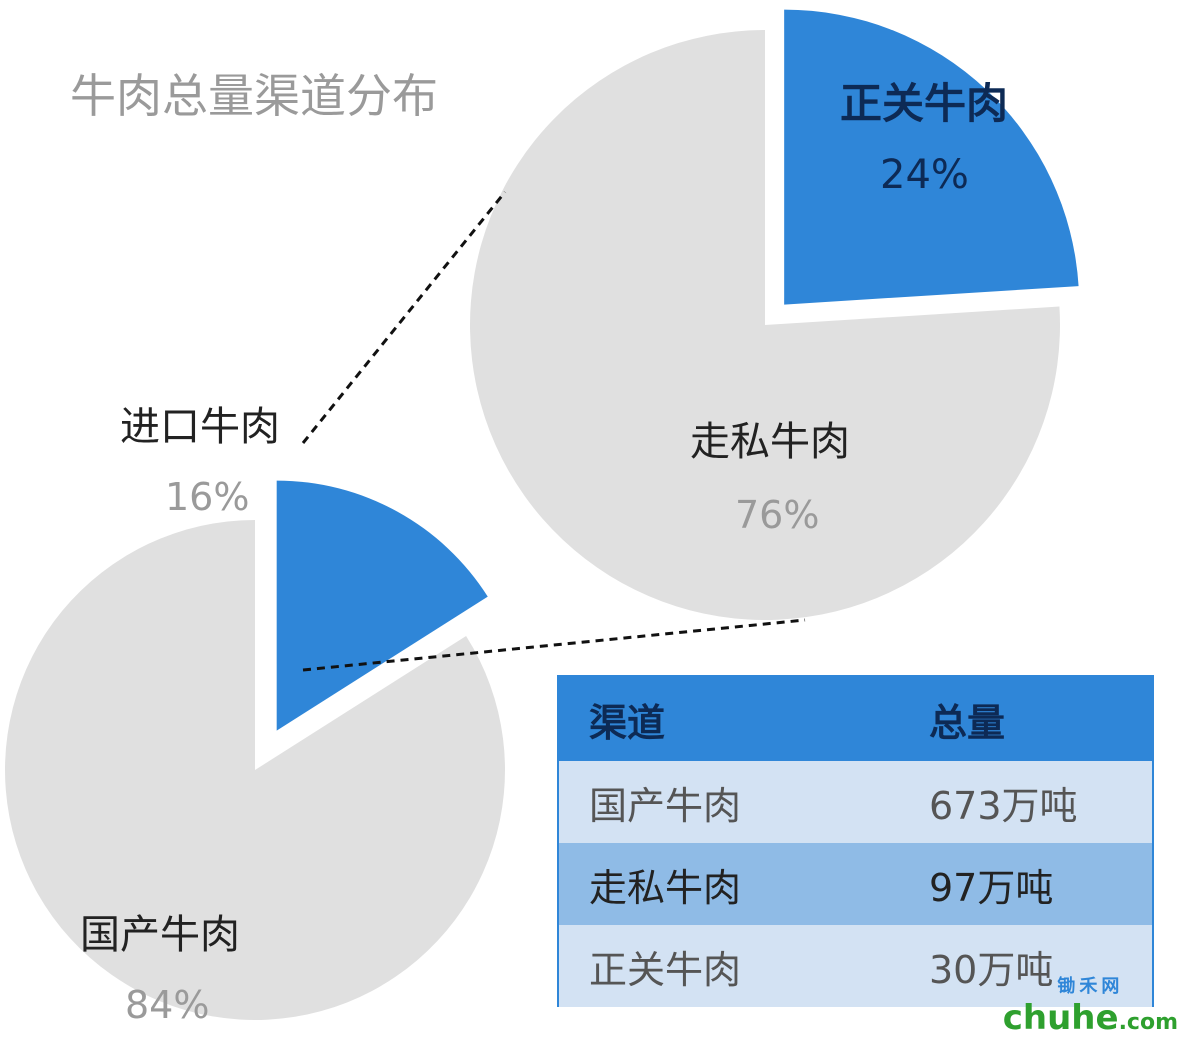 The height and width of the screenshot is (1050, 1200). I want to click on watermark-main-text: chuhe, so click(1060, 1018).